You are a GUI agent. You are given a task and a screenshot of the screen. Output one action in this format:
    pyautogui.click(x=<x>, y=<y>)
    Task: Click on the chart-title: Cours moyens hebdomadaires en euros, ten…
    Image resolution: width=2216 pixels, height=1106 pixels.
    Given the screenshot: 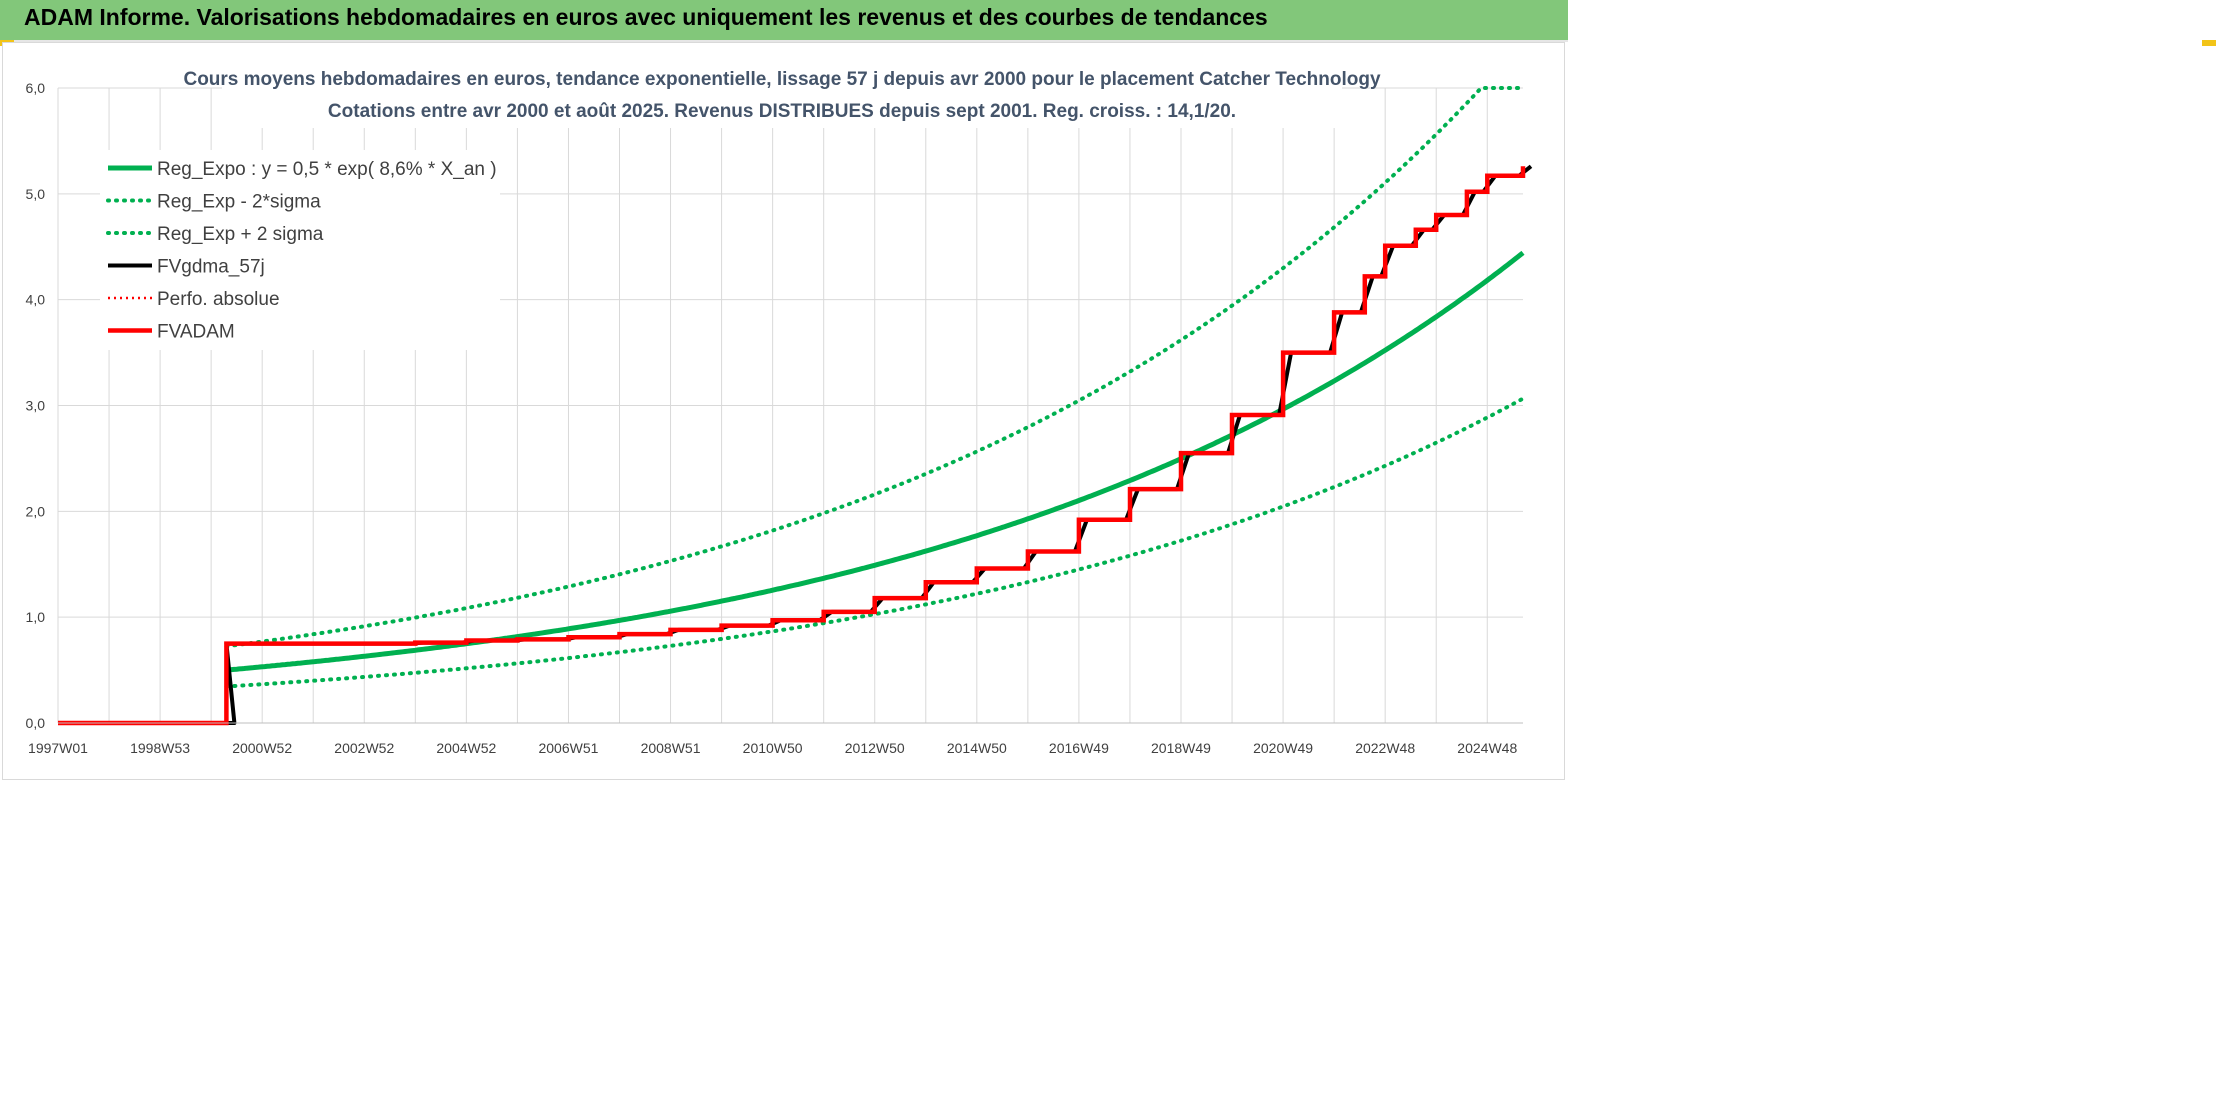 What is the action you would take?
    pyautogui.click(x=781, y=79)
    